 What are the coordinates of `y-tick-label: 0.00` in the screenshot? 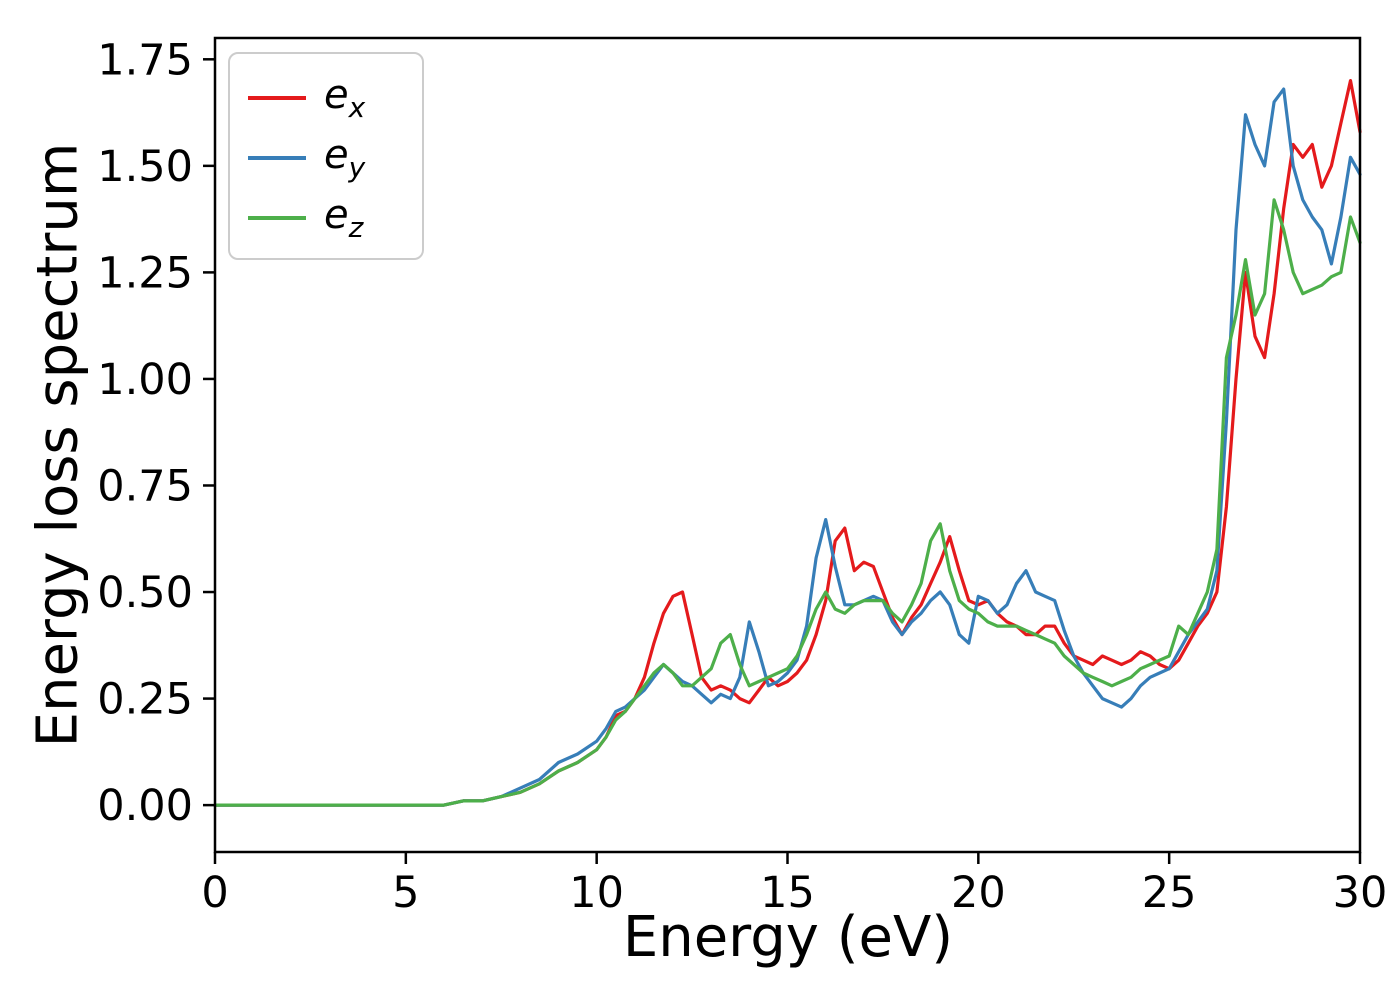 It's located at (145, 806).